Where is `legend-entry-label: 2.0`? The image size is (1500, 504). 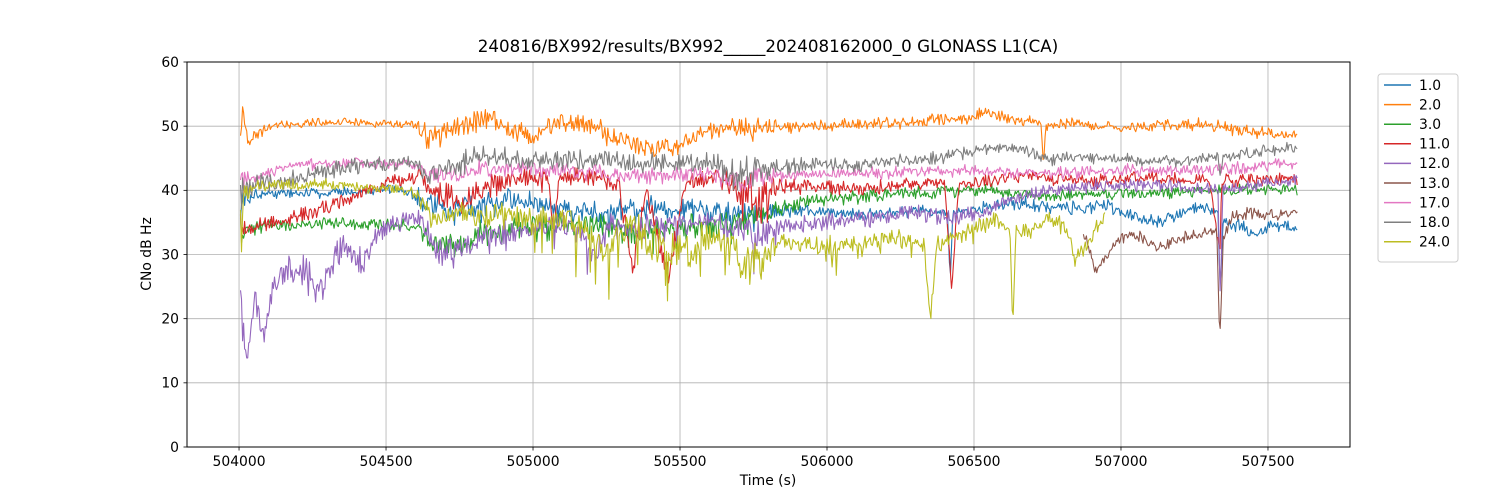 legend-entry-label: 2.0 is located at coordinates (1430, 105).